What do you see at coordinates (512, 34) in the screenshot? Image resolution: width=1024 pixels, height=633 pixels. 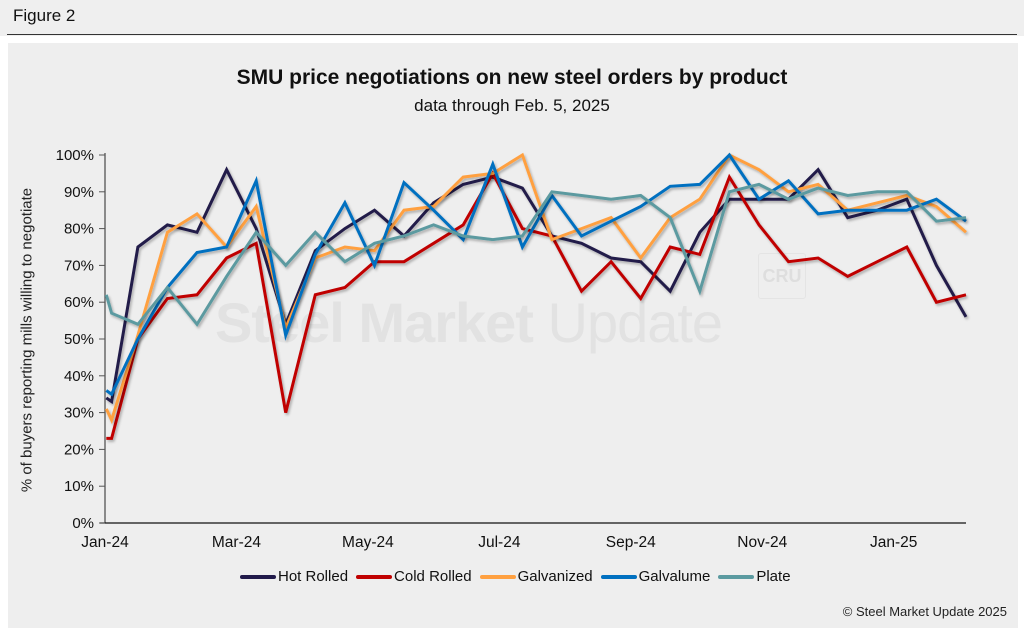 I see `header-divider` at bounding box center [512, 34].